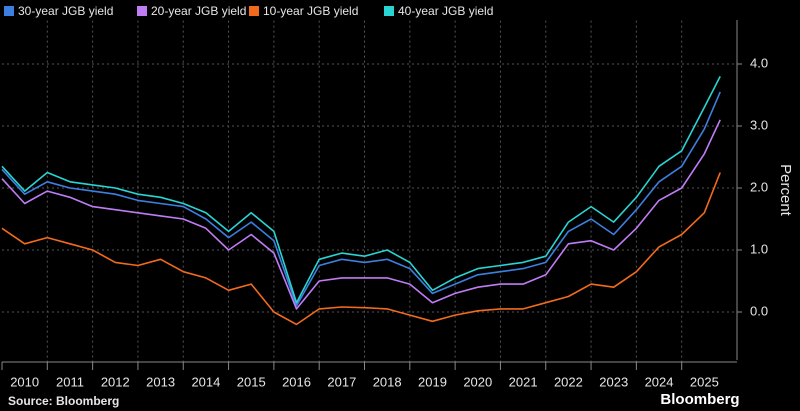 This screenshot has width=800, height=411. Describe the element at coordinates (704, 381) in the screenshot. I see `x-tick-label: 2025` at that location.